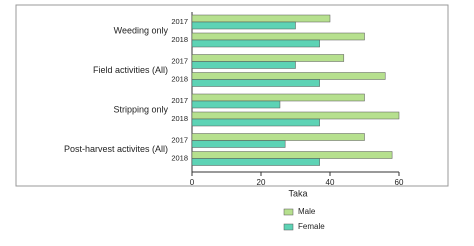 This screenshot has width=474, height=246. What do you see at coordinates (140, 109) in the screenshot?
I see `group-label: Stripping only` at bounding box center [140, 109].